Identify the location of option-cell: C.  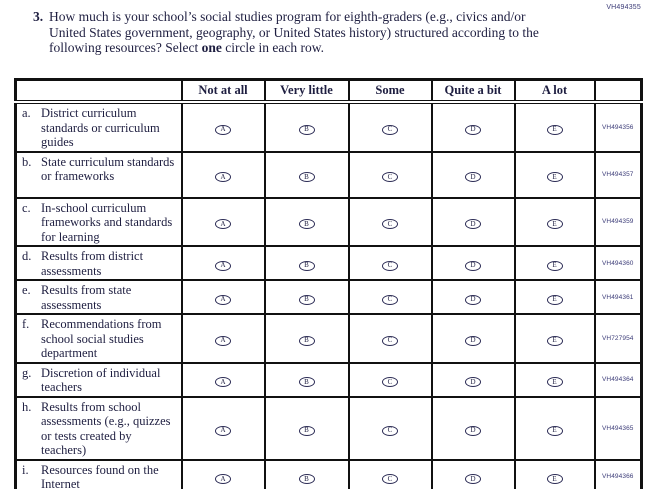
(390, 379).